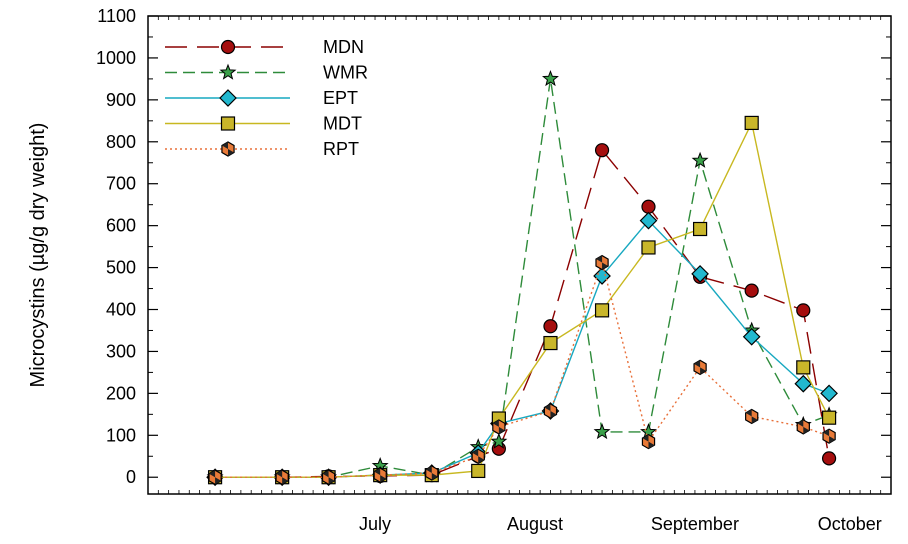 Image resolution: width=908 pixels, height=544 pixels. What do you see at coordinates (342, 124) in the screenshot?
I see `legend-label: MDT` at bounding box center [342, 124].